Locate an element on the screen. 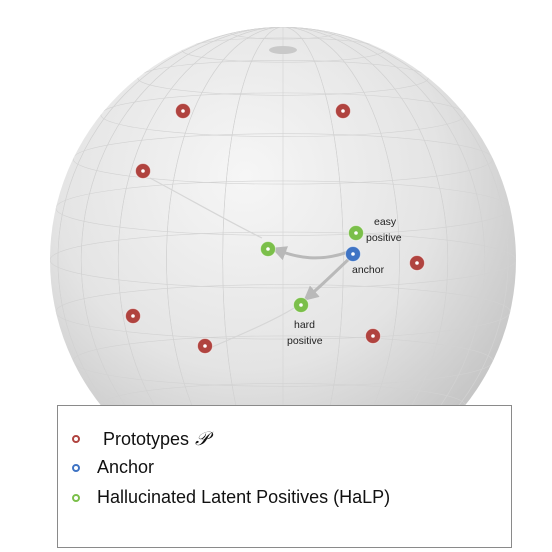 This screenshot has height=552, width=552. legend-item-halp: Hallucinated Latent Positives (HaLP) is located at coordinates (231, 497).